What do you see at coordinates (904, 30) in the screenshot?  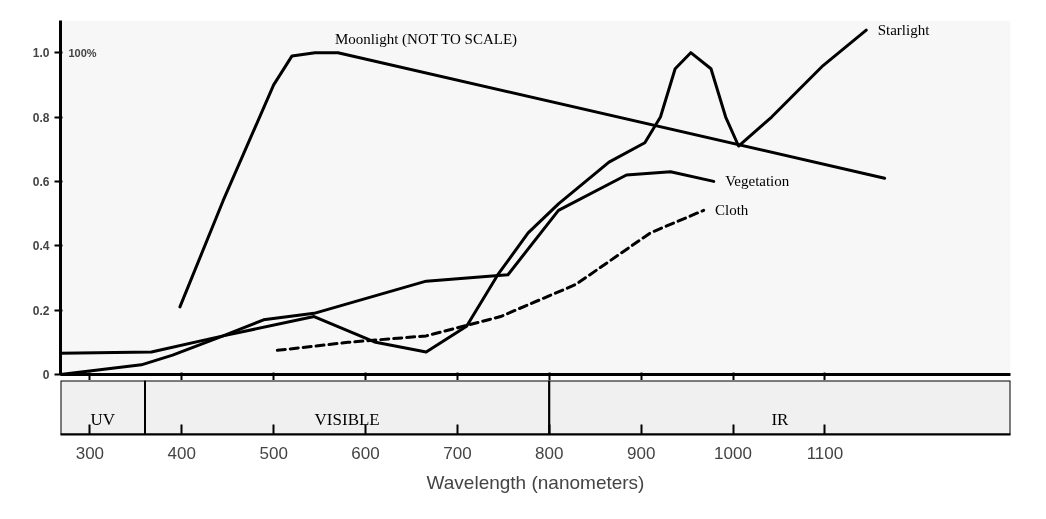 I see `series-label: Starlight` at bounding box center [904, 30].